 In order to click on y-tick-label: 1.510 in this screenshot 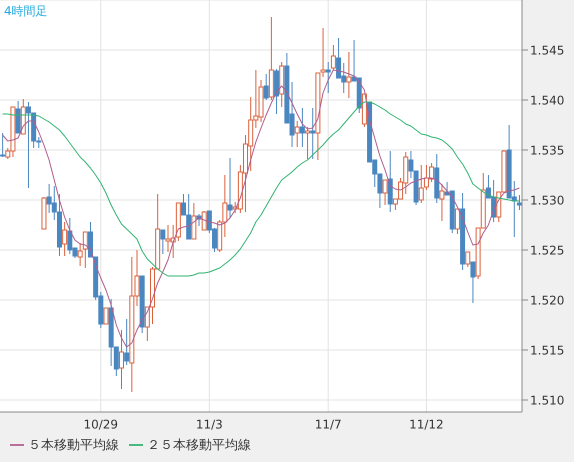, I will do `click(547, 400)`.